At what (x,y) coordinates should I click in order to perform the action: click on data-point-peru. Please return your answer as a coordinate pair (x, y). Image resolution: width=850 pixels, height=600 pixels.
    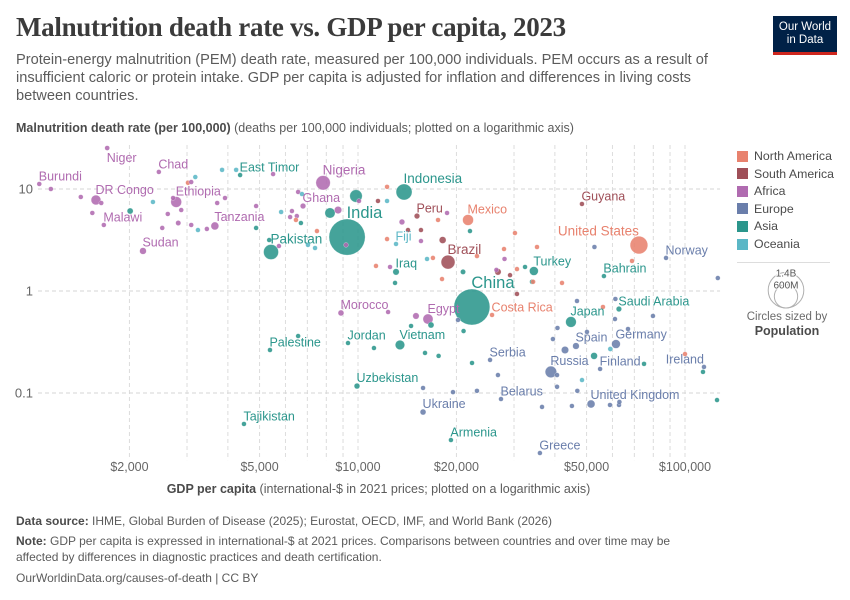
    Looking at the image, I should click on (417, 216).